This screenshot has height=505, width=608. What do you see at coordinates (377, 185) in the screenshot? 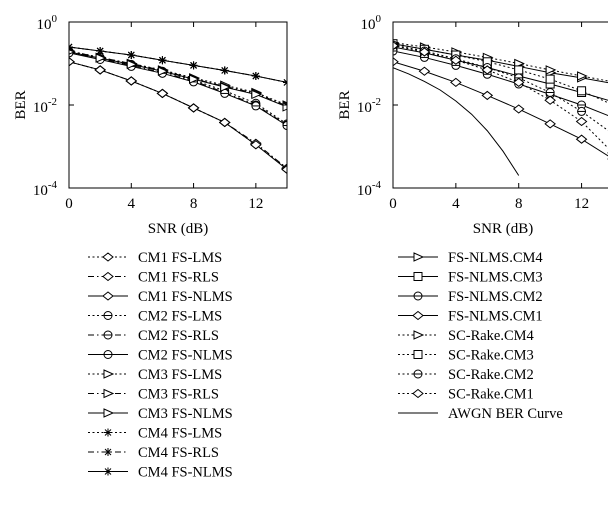
I see `panel2-ytick-exp-3: -4` at bounding box center [377, 185].